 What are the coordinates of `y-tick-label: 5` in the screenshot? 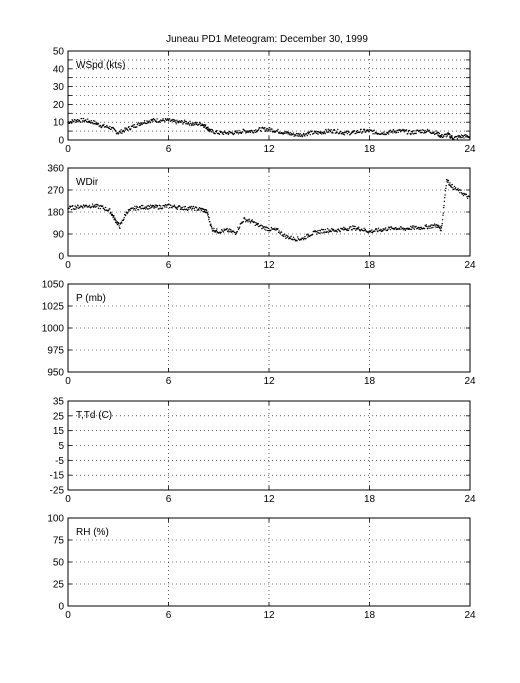 It's located at (61, 446).